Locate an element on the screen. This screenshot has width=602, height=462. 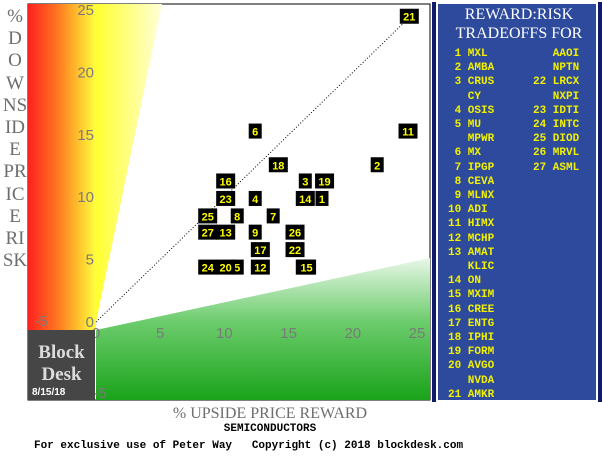
y-tick-label: 25 is located at coordinates (85, 10).